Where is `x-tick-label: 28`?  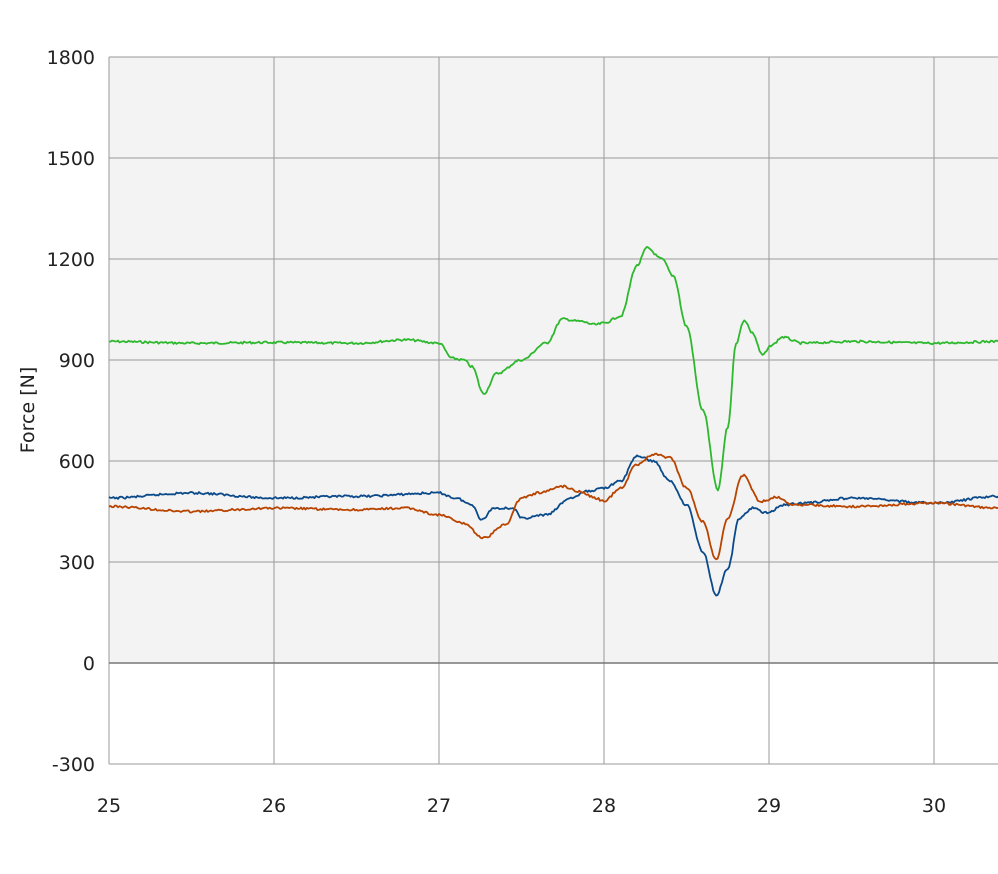
x-tick-label: 28 is located at coordinates (604, 806).